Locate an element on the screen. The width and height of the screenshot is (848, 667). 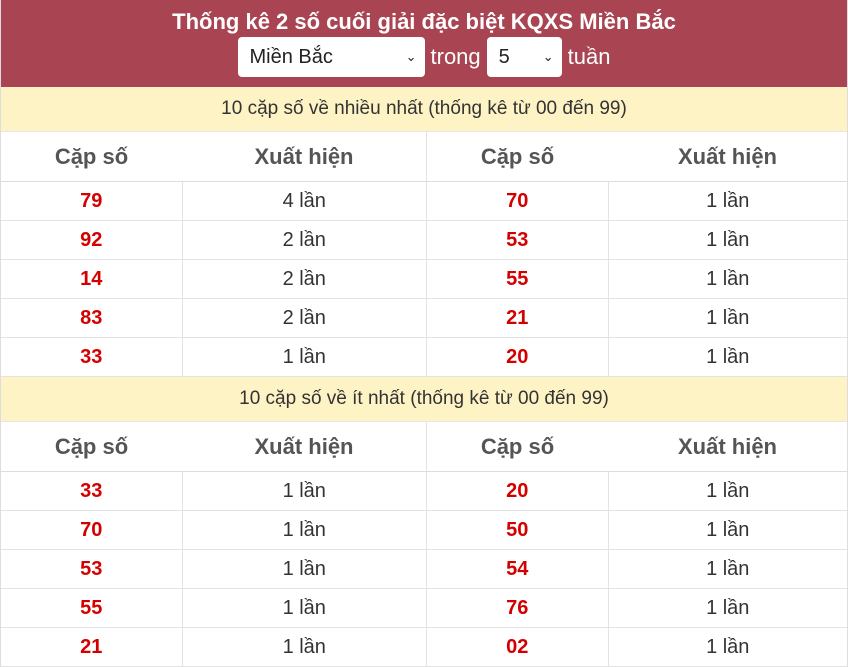
weeks-select-value: 5 is located at coordinates (504, 56).